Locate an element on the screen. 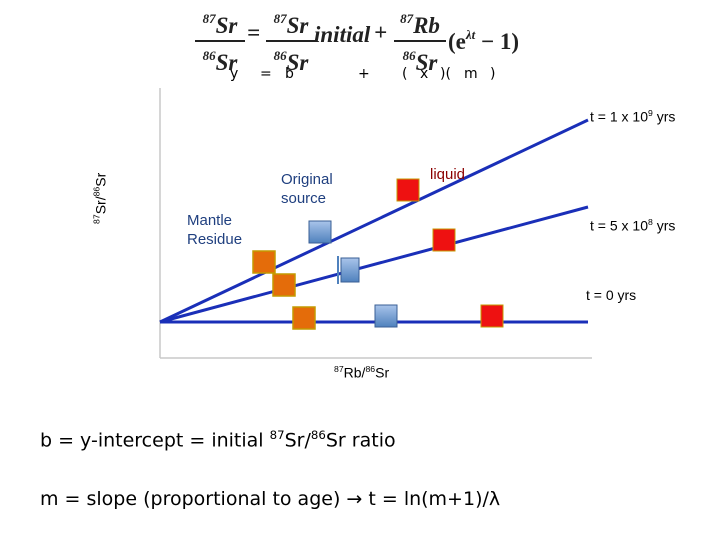 The width and height of the screenshot is (720, 540). original-source-label: Original source is located at coordinates (307, 189).